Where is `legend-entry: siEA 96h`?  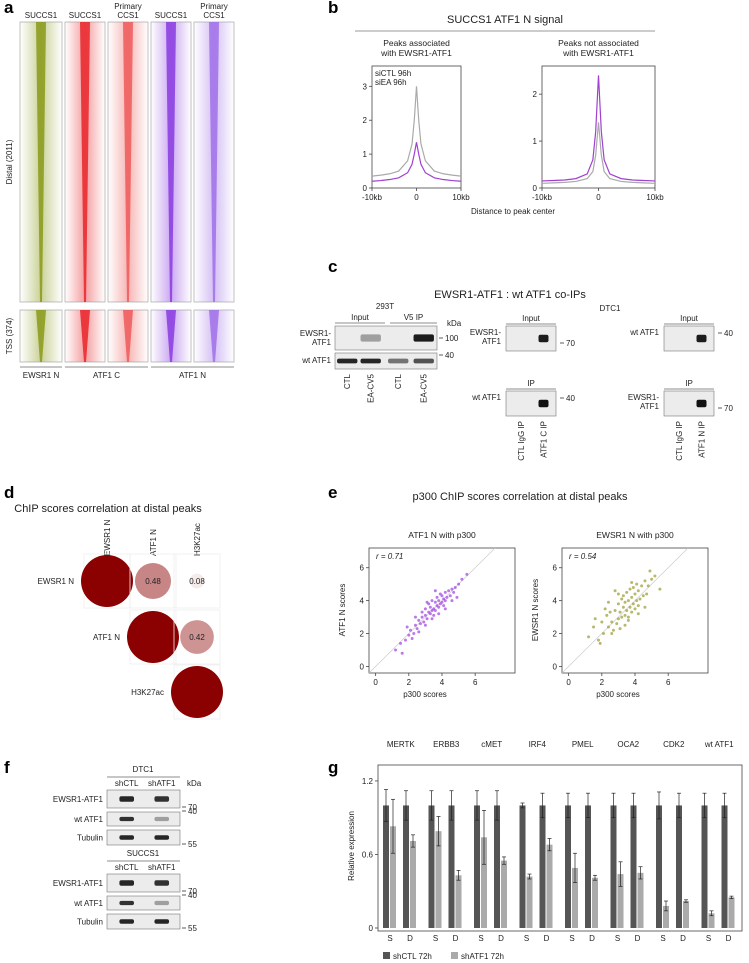 legend-entry: siEA 96h is located at coordinates (391, 82).